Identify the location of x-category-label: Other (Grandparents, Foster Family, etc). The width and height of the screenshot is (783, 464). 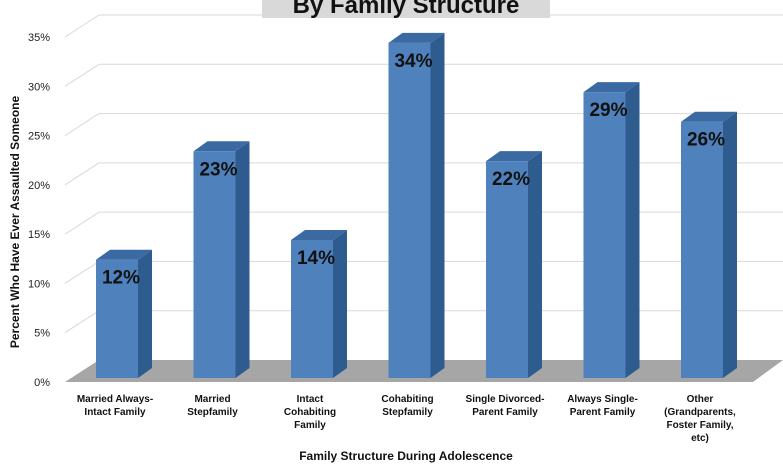
(700, 419).